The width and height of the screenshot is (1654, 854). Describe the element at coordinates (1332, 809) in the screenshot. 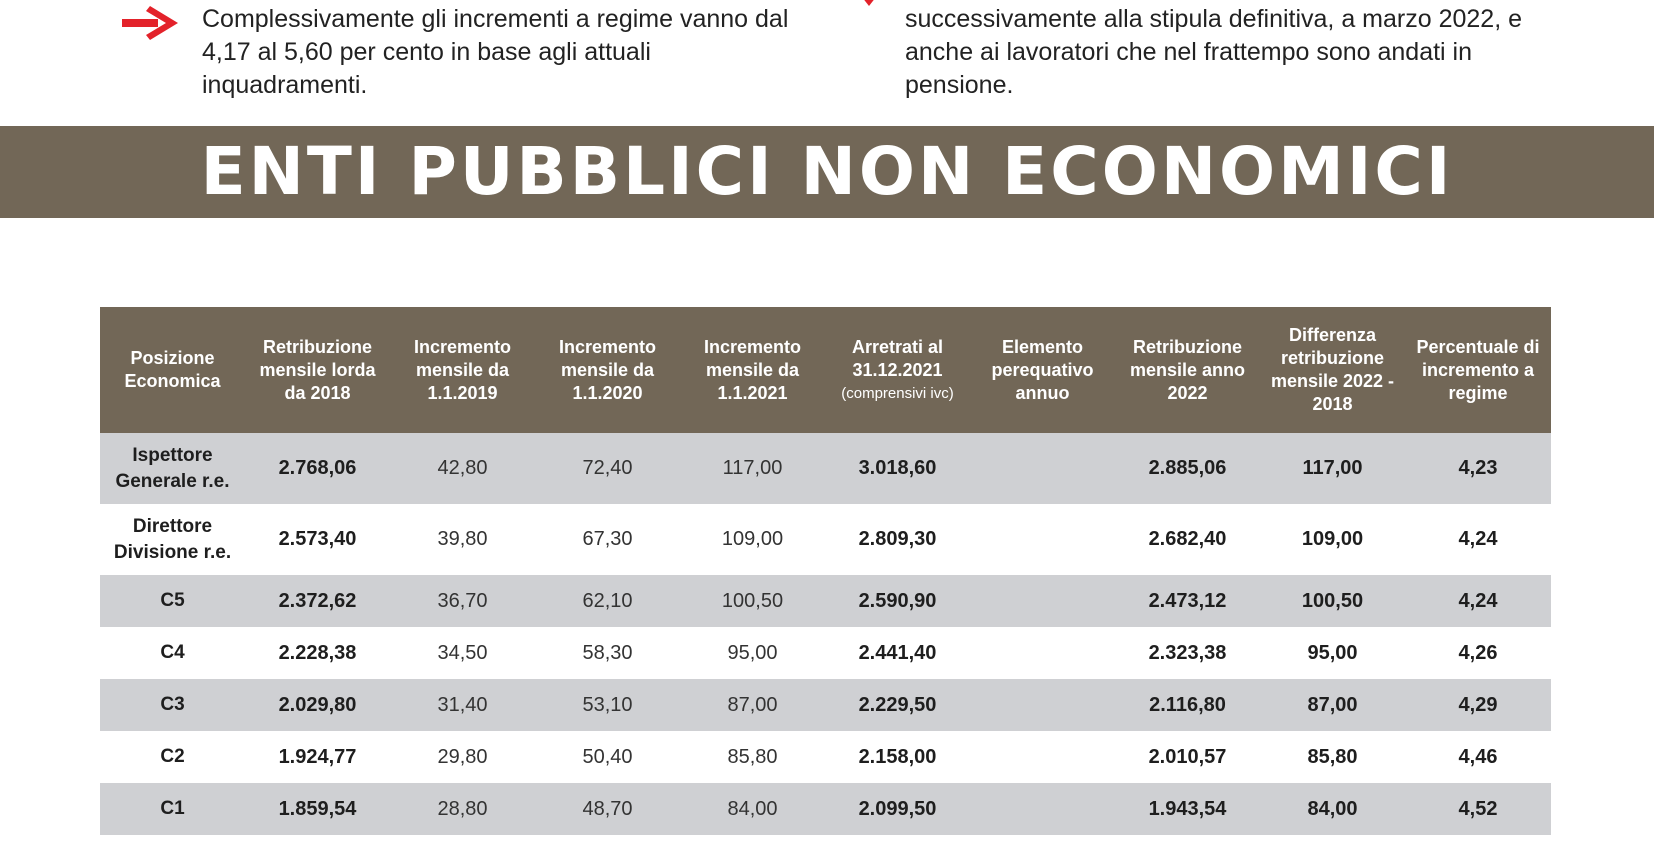

I see `cell-differenza: 84,00` at that location.